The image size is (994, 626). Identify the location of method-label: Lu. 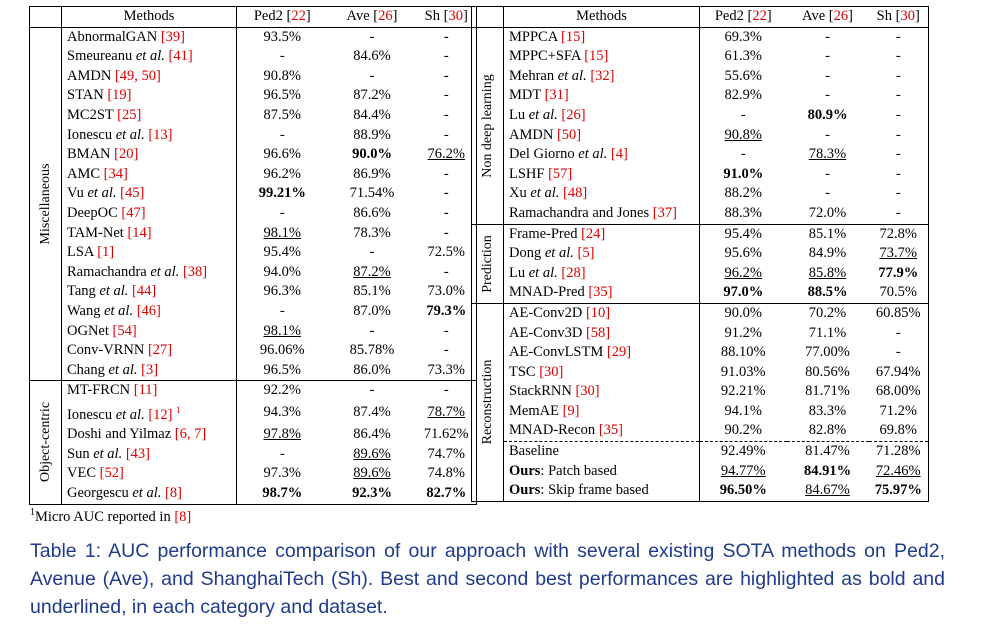
(517, 272).